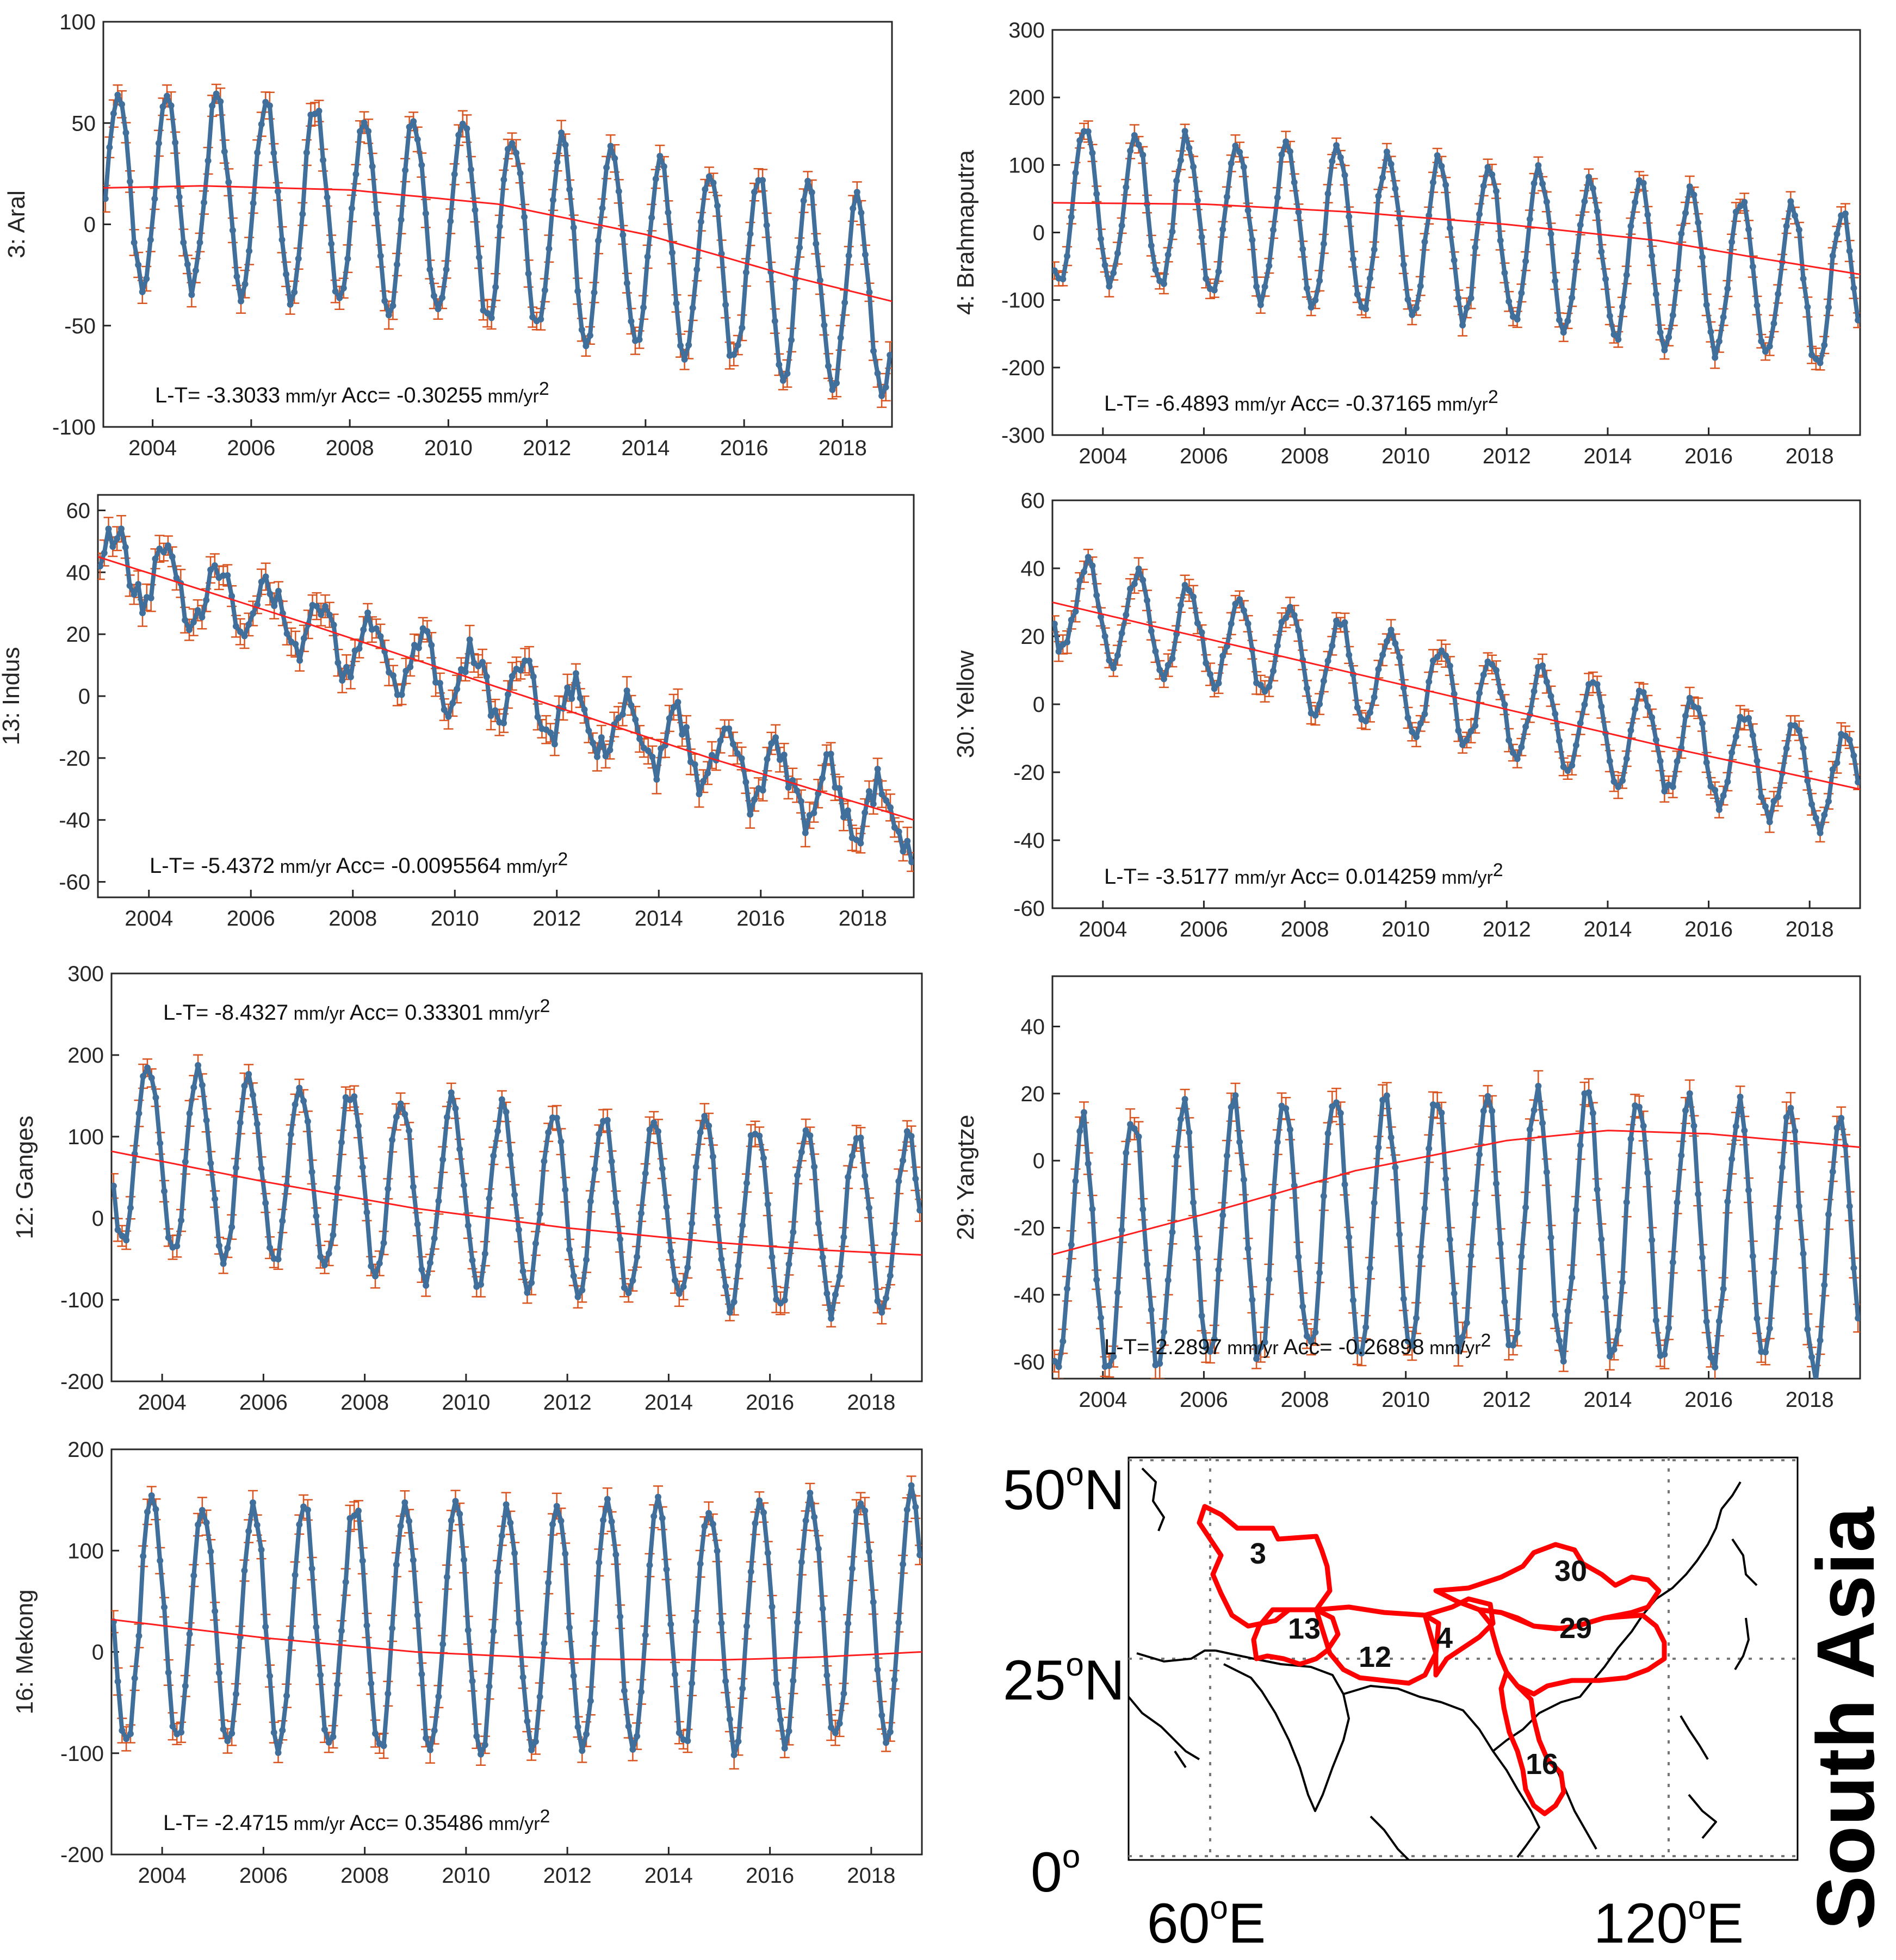 Image resolution: width=1896 pixels, height=1960 pixels. Describe the element at coordinates (1507, 456) in the screenshot. I see `x-tick-label: 2012` at that location.